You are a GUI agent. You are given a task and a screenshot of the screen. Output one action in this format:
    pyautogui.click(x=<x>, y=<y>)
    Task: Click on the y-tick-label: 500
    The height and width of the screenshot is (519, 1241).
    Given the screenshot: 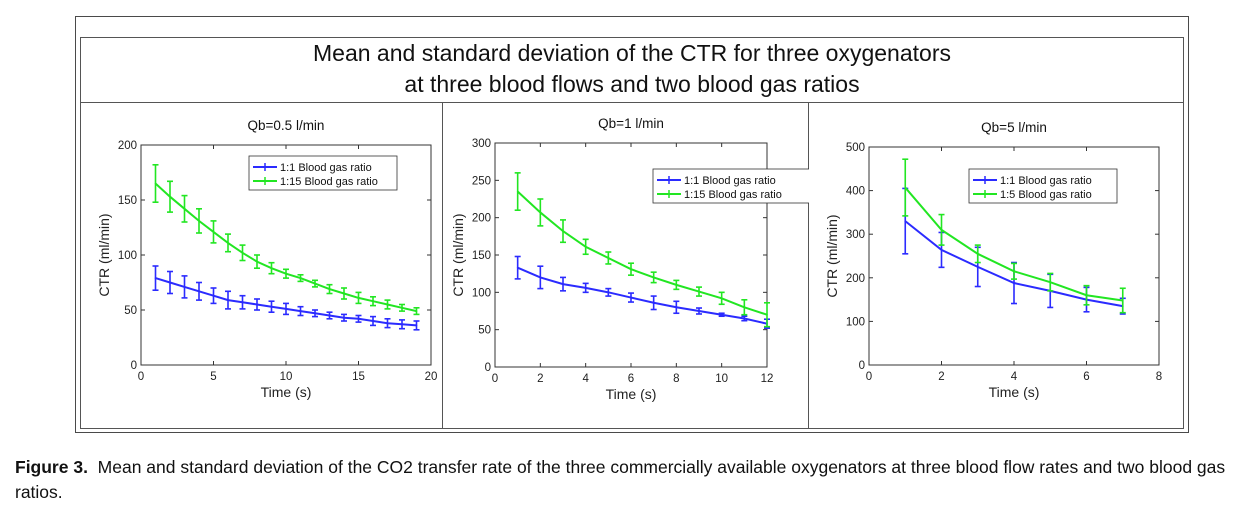 What is the action you would take?
    pyautogui.click(x=855, y=148)
    